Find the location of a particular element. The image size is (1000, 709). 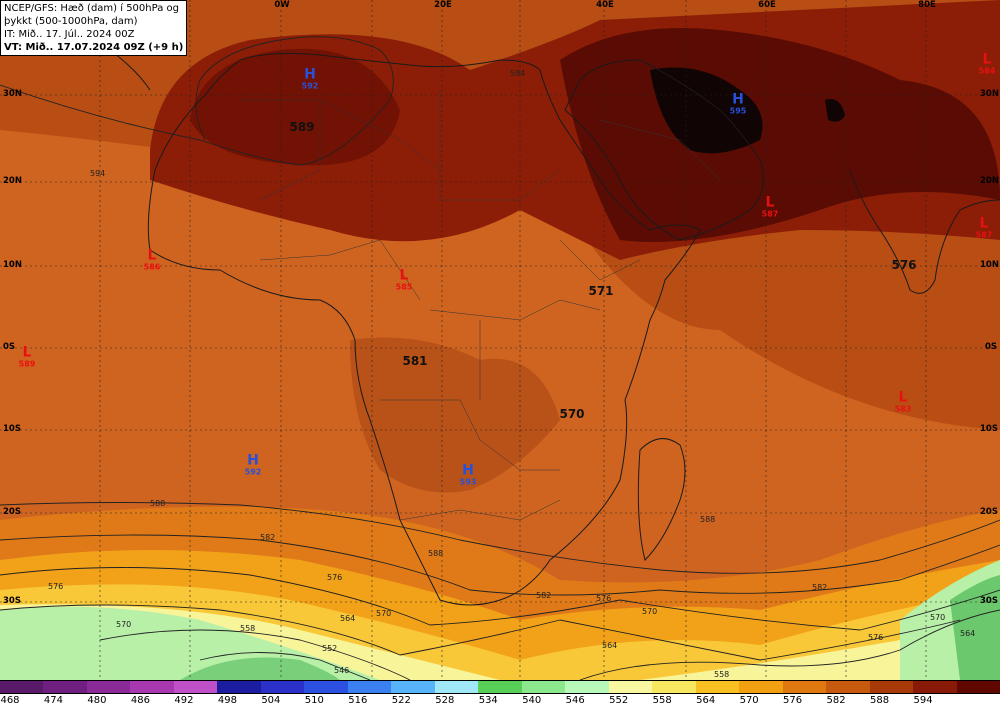

legend-tick-label: 486 is located at coordinates (140, 700).